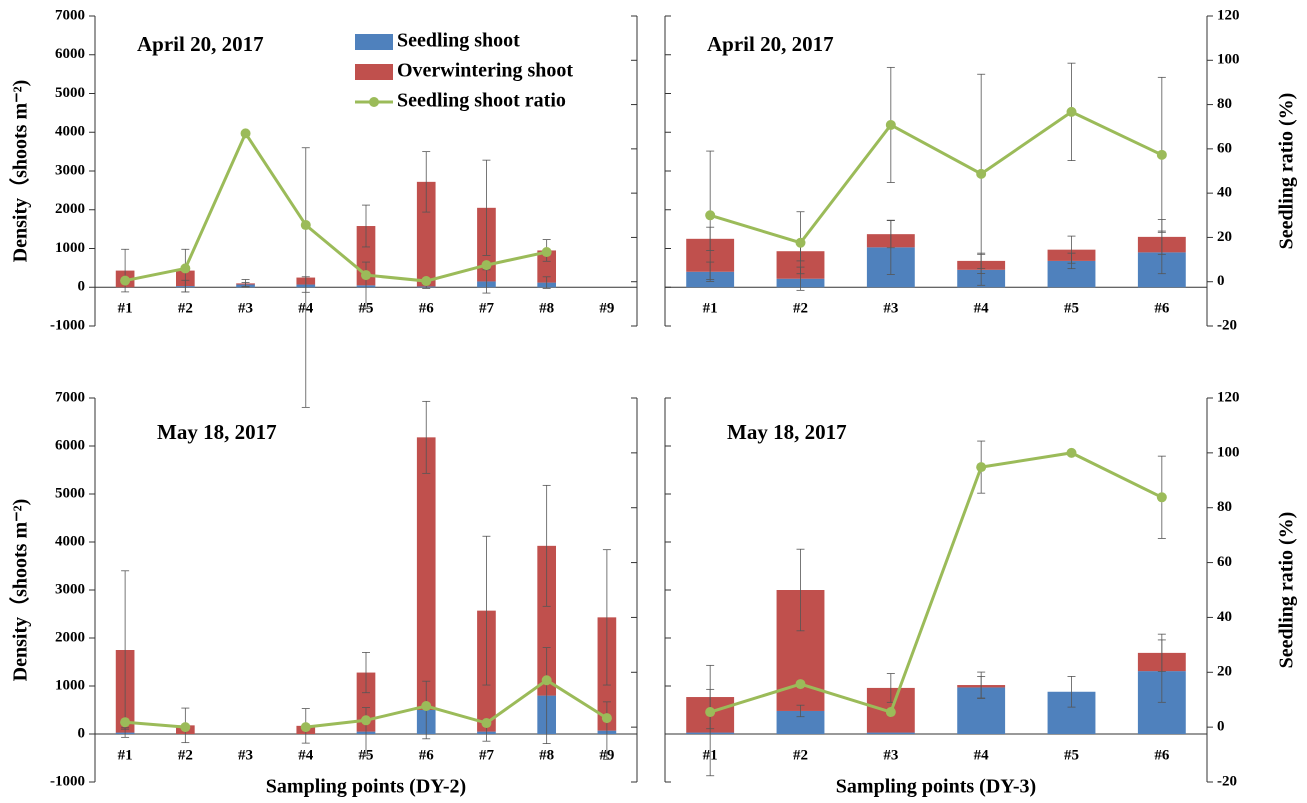 Image resolution: width=1307 pixels, height=803 pixels. I want to click on y-tick-label: 1000, so click(70, 248).